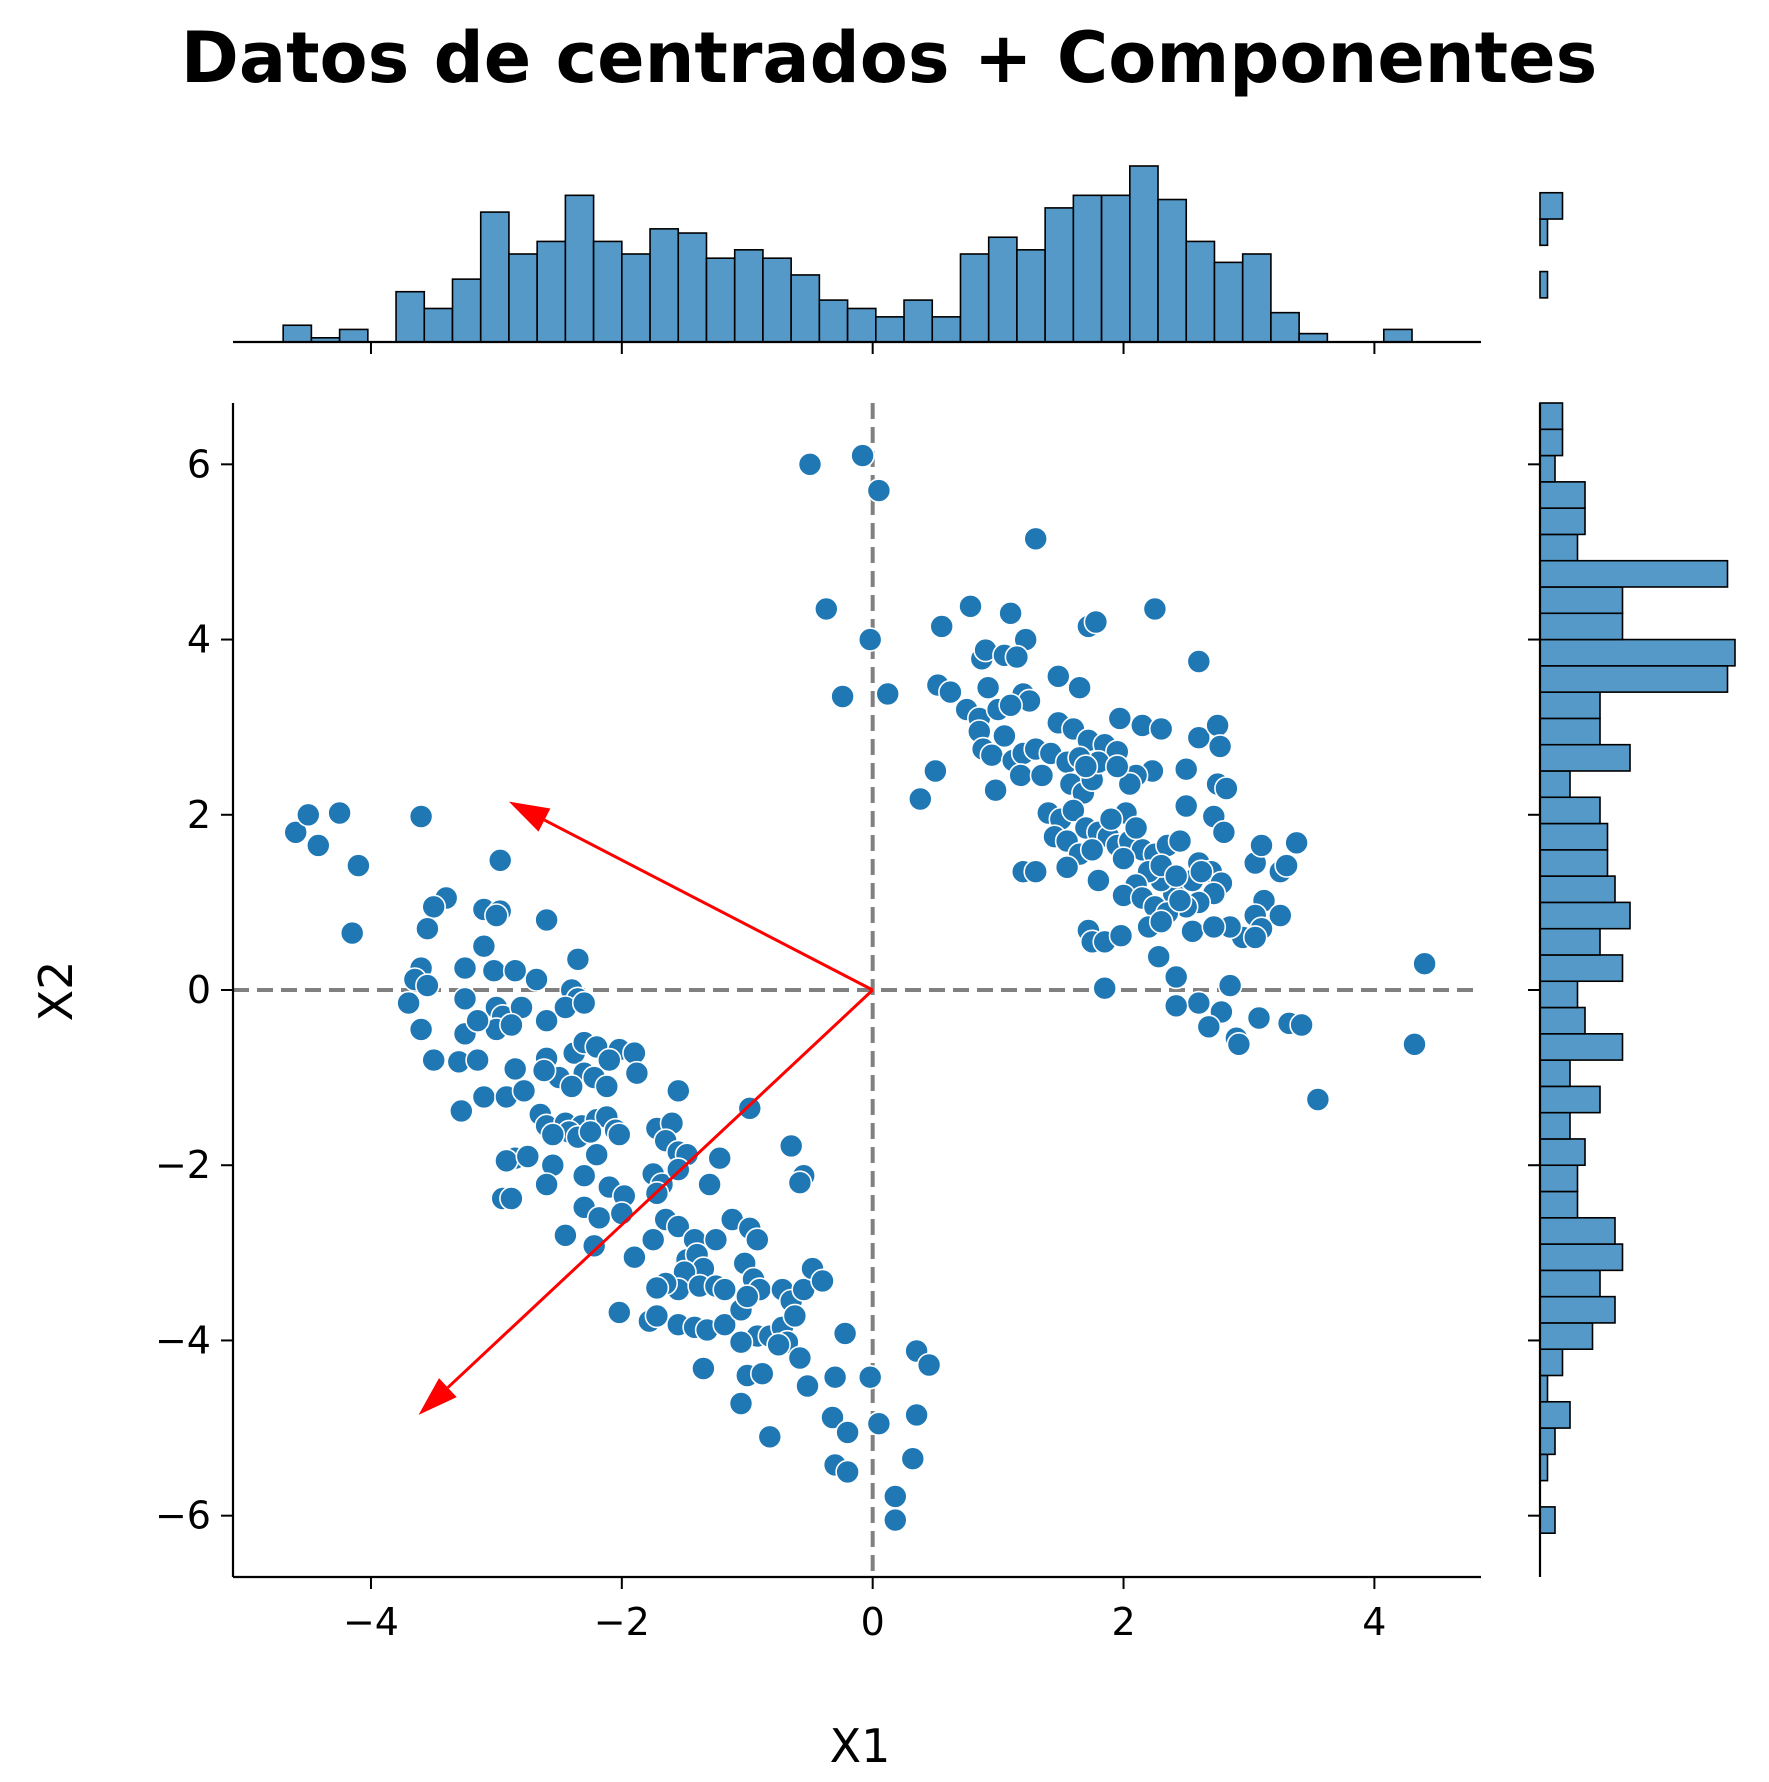 Image resolution: width=1769 pixels, height=1782 pixels. What do you see at coordinates (1632, 884) in the screenshot?
I see `y-marginal-histogram` at bounding box center [1632, 884].